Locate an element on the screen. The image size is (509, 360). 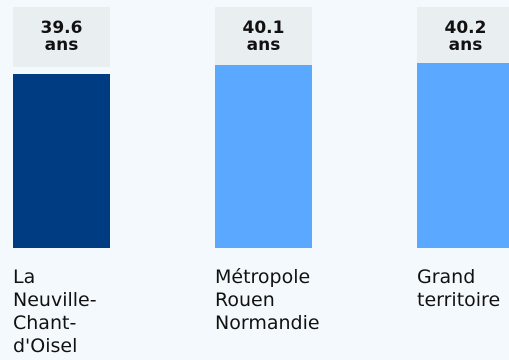
bar-column-2: 40.2 ans is located at coordinates (463, 127).